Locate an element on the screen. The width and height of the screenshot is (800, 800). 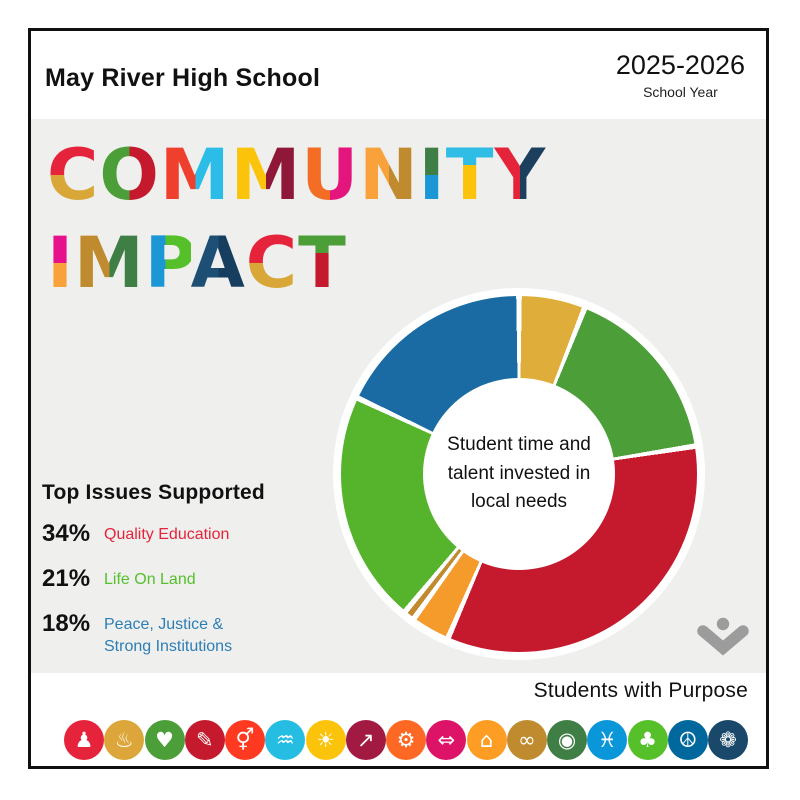
title-letter: U is located at coordinates (330, 175).